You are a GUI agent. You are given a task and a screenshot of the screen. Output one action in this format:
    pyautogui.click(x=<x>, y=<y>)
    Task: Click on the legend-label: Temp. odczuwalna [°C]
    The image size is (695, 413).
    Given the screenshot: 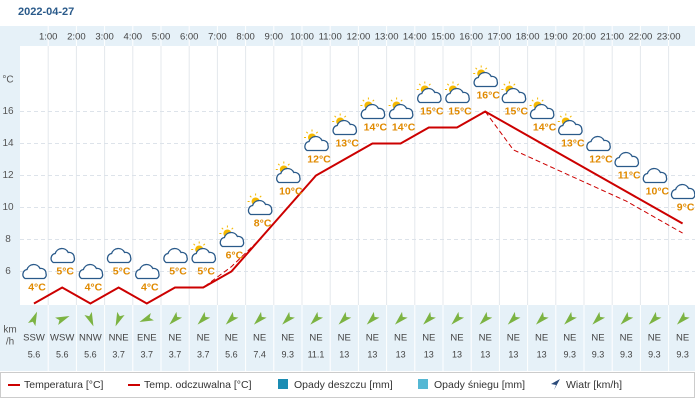 What is the action you would take?
    pyautogui.click(x=198, y=385)
    